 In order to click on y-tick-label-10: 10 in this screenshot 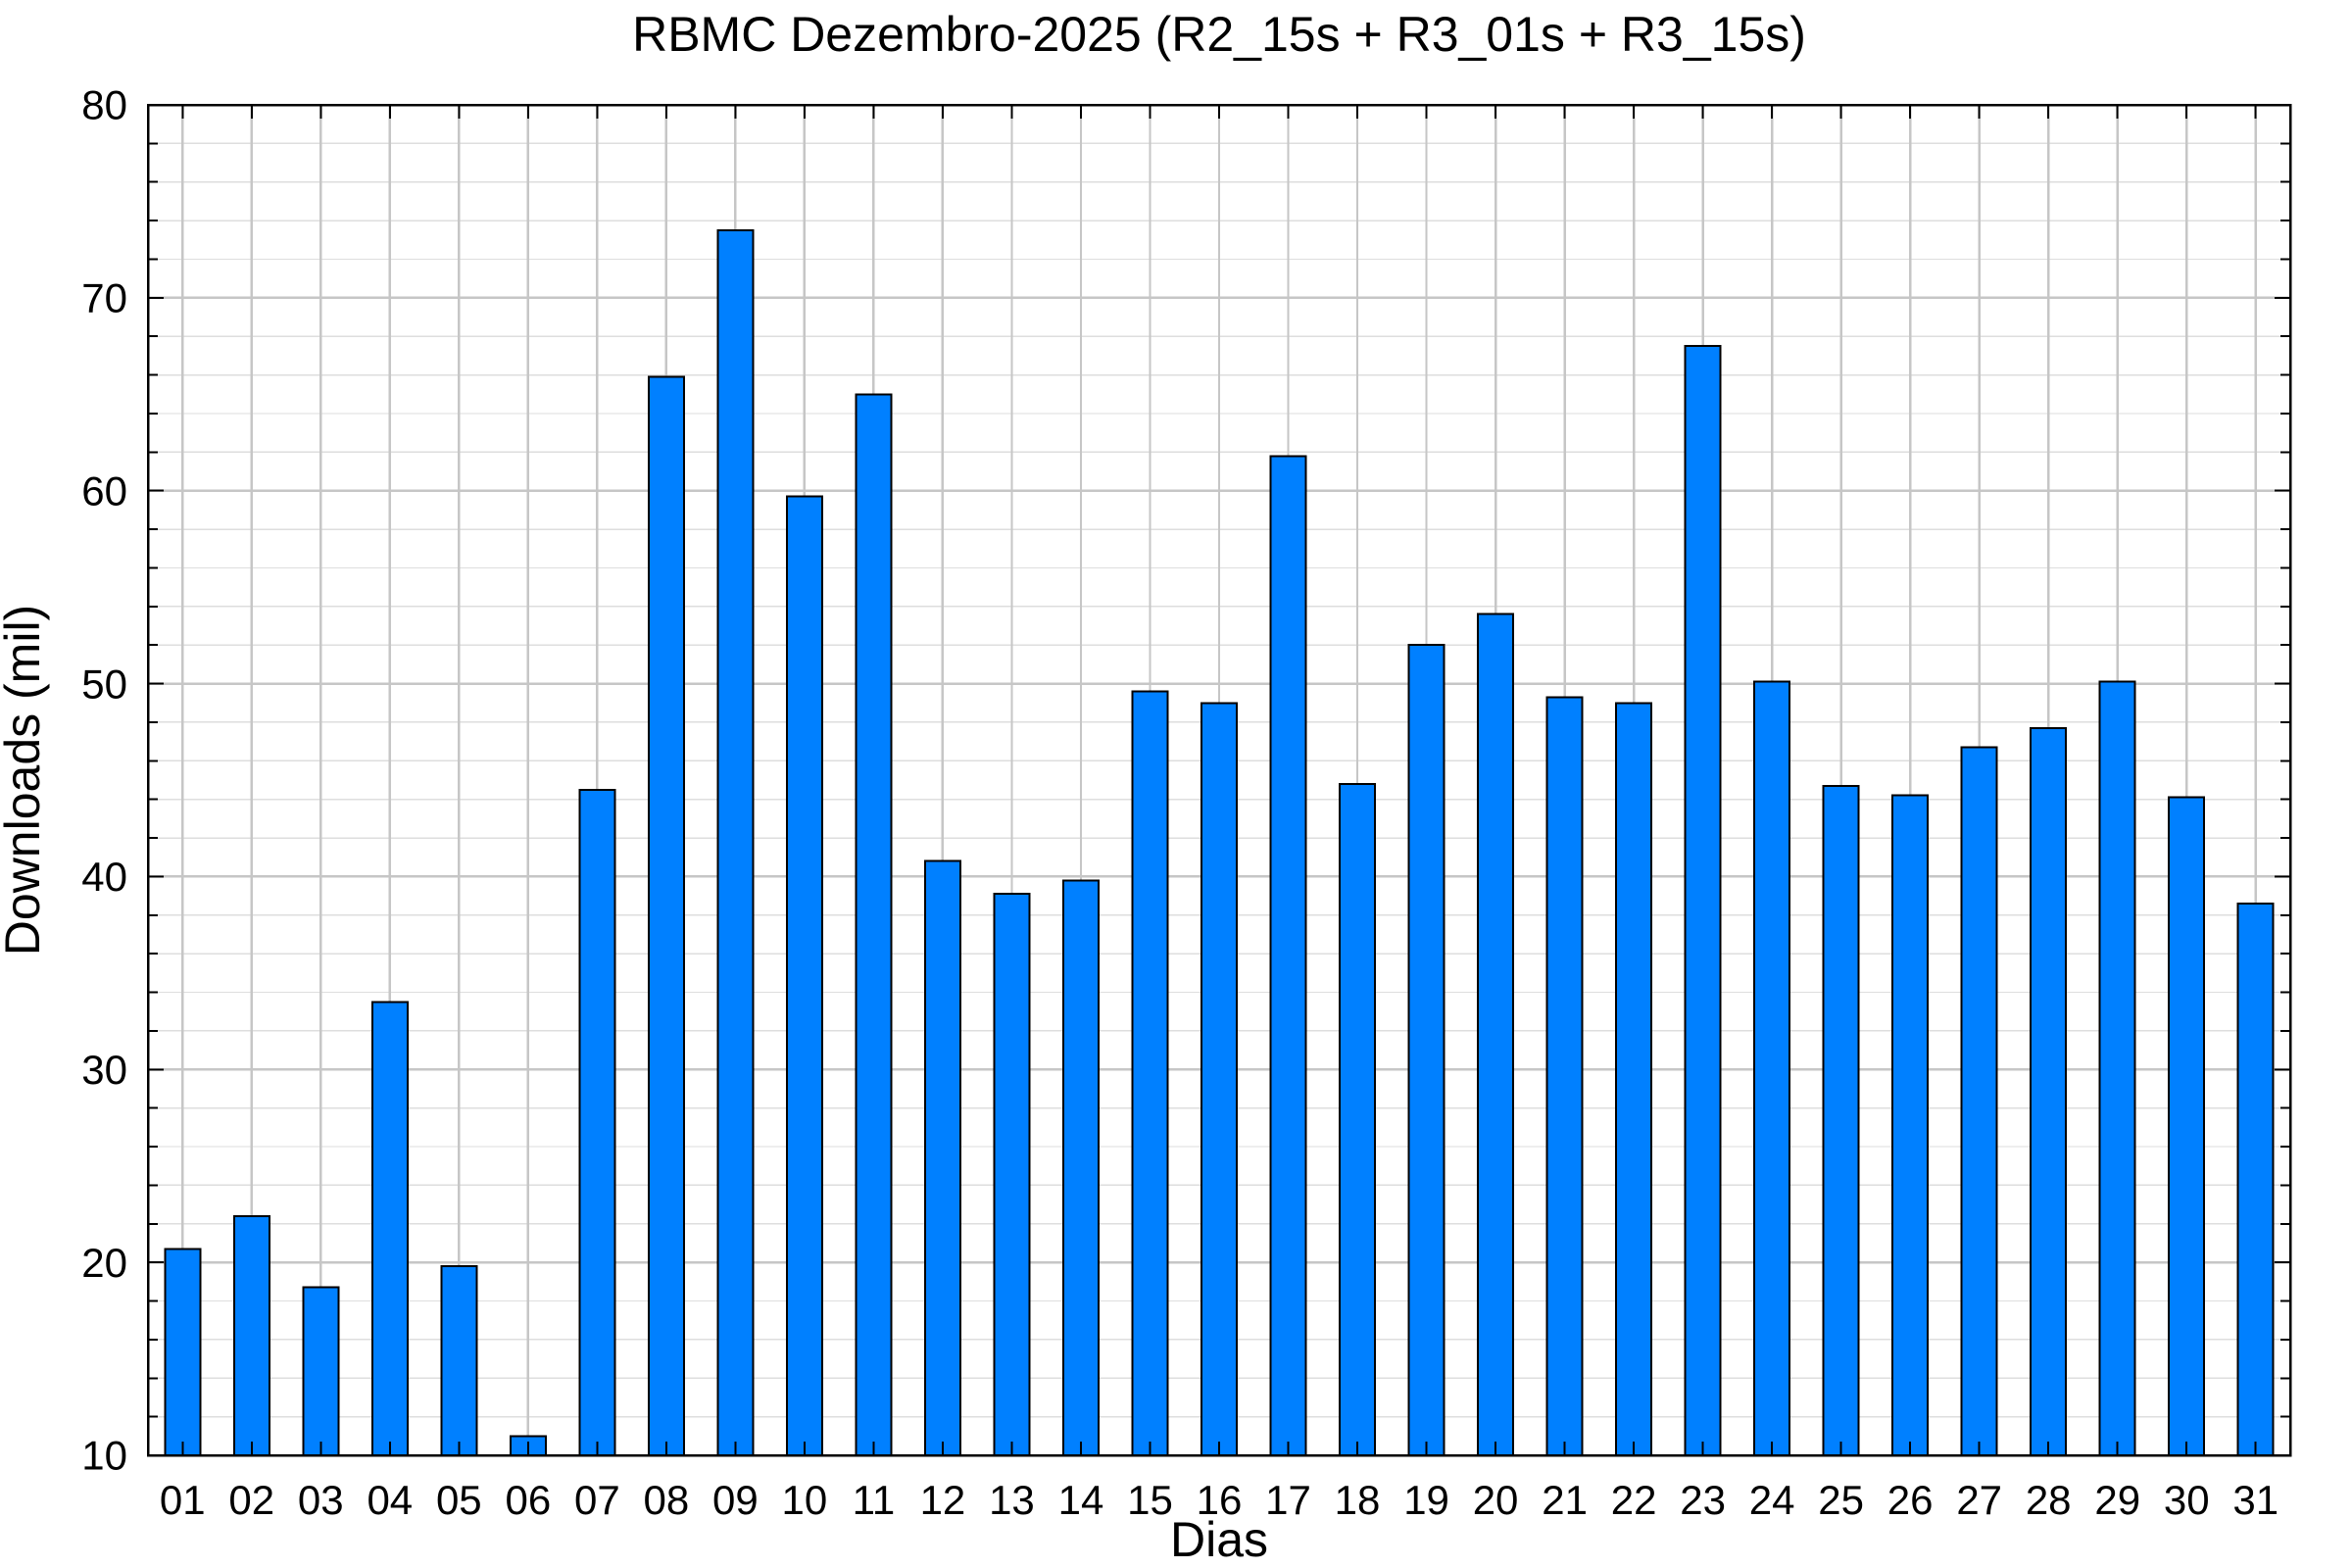, I will do `click(104, 1456)`.